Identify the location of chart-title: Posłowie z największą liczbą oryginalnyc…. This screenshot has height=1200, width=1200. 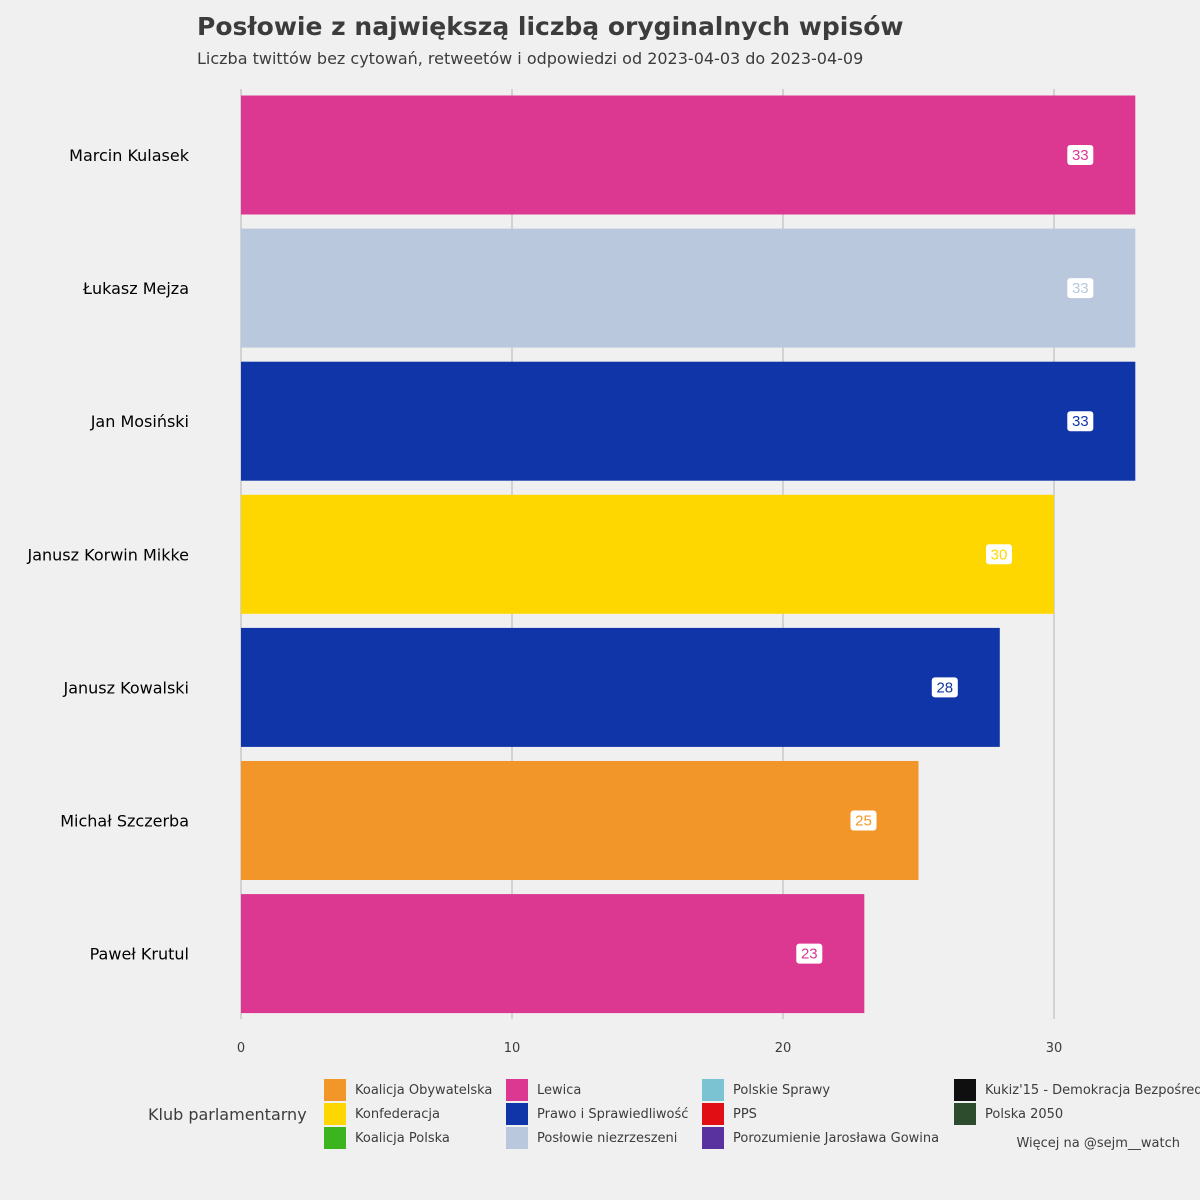
(550, 26).